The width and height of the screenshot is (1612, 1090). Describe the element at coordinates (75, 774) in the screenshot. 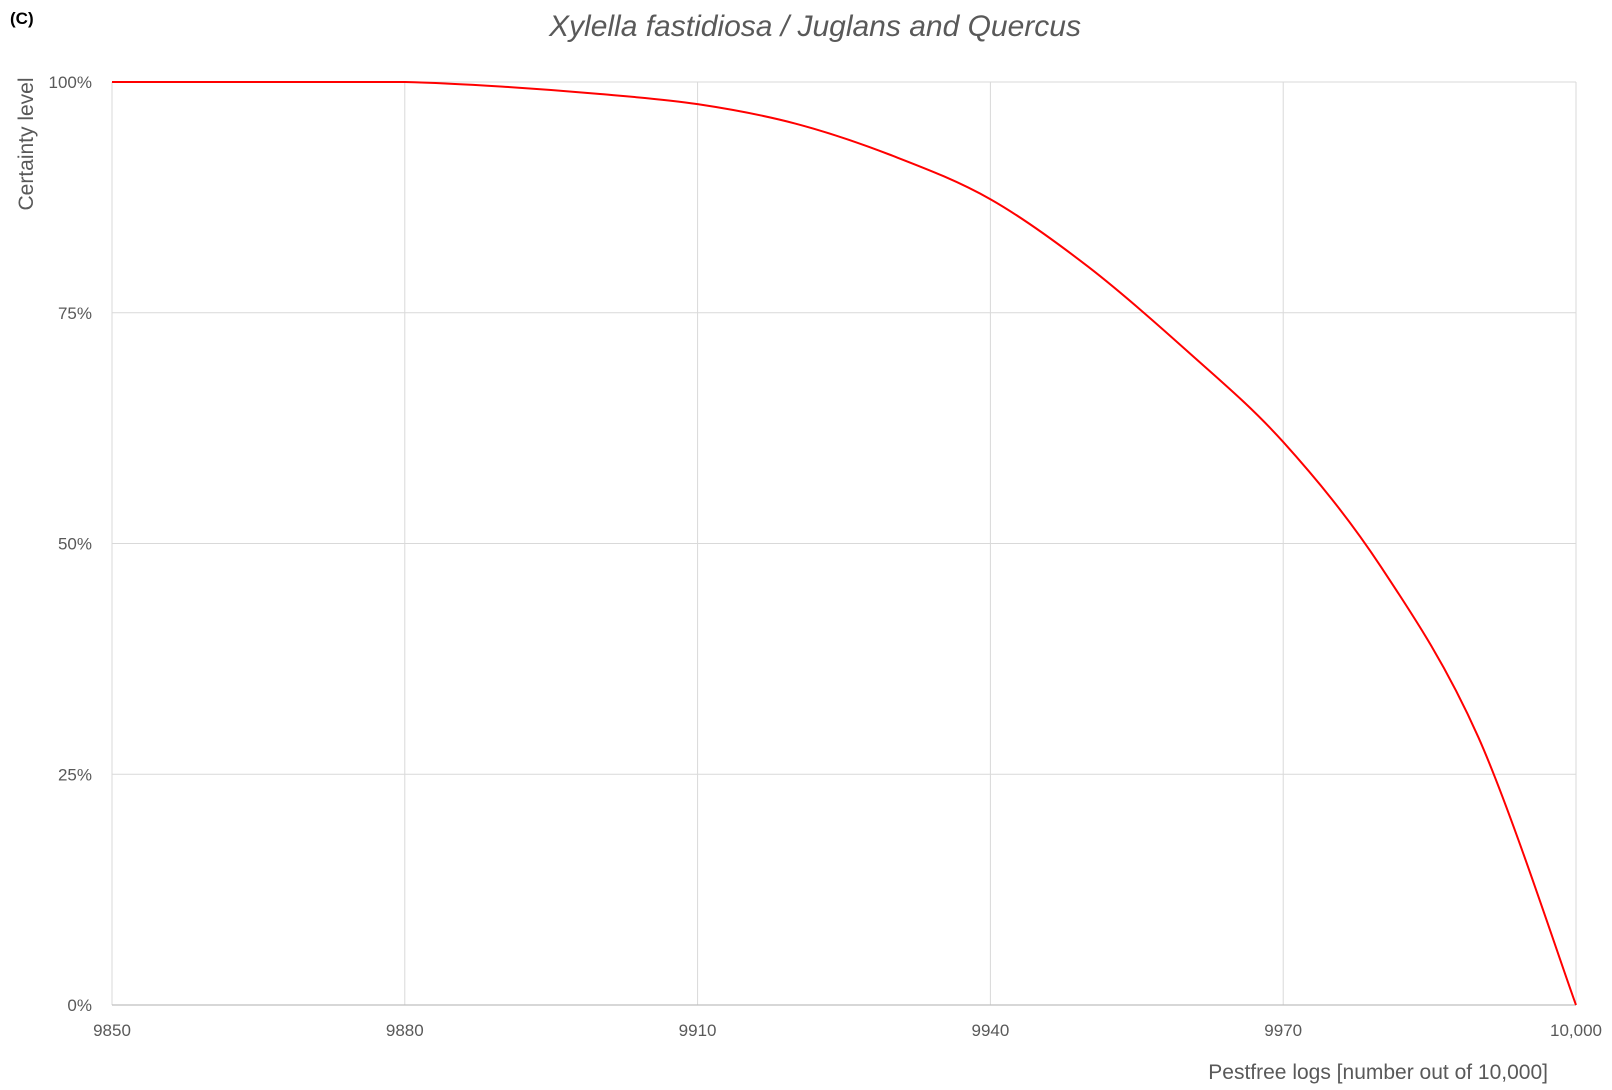

I see `y-tick-label: 25%` at that location.